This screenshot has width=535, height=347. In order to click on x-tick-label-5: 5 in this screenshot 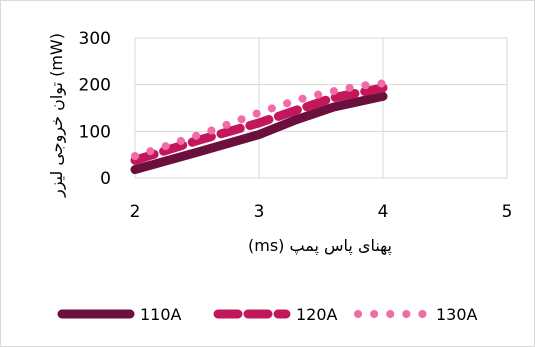, I will do `click(507, 212)`.